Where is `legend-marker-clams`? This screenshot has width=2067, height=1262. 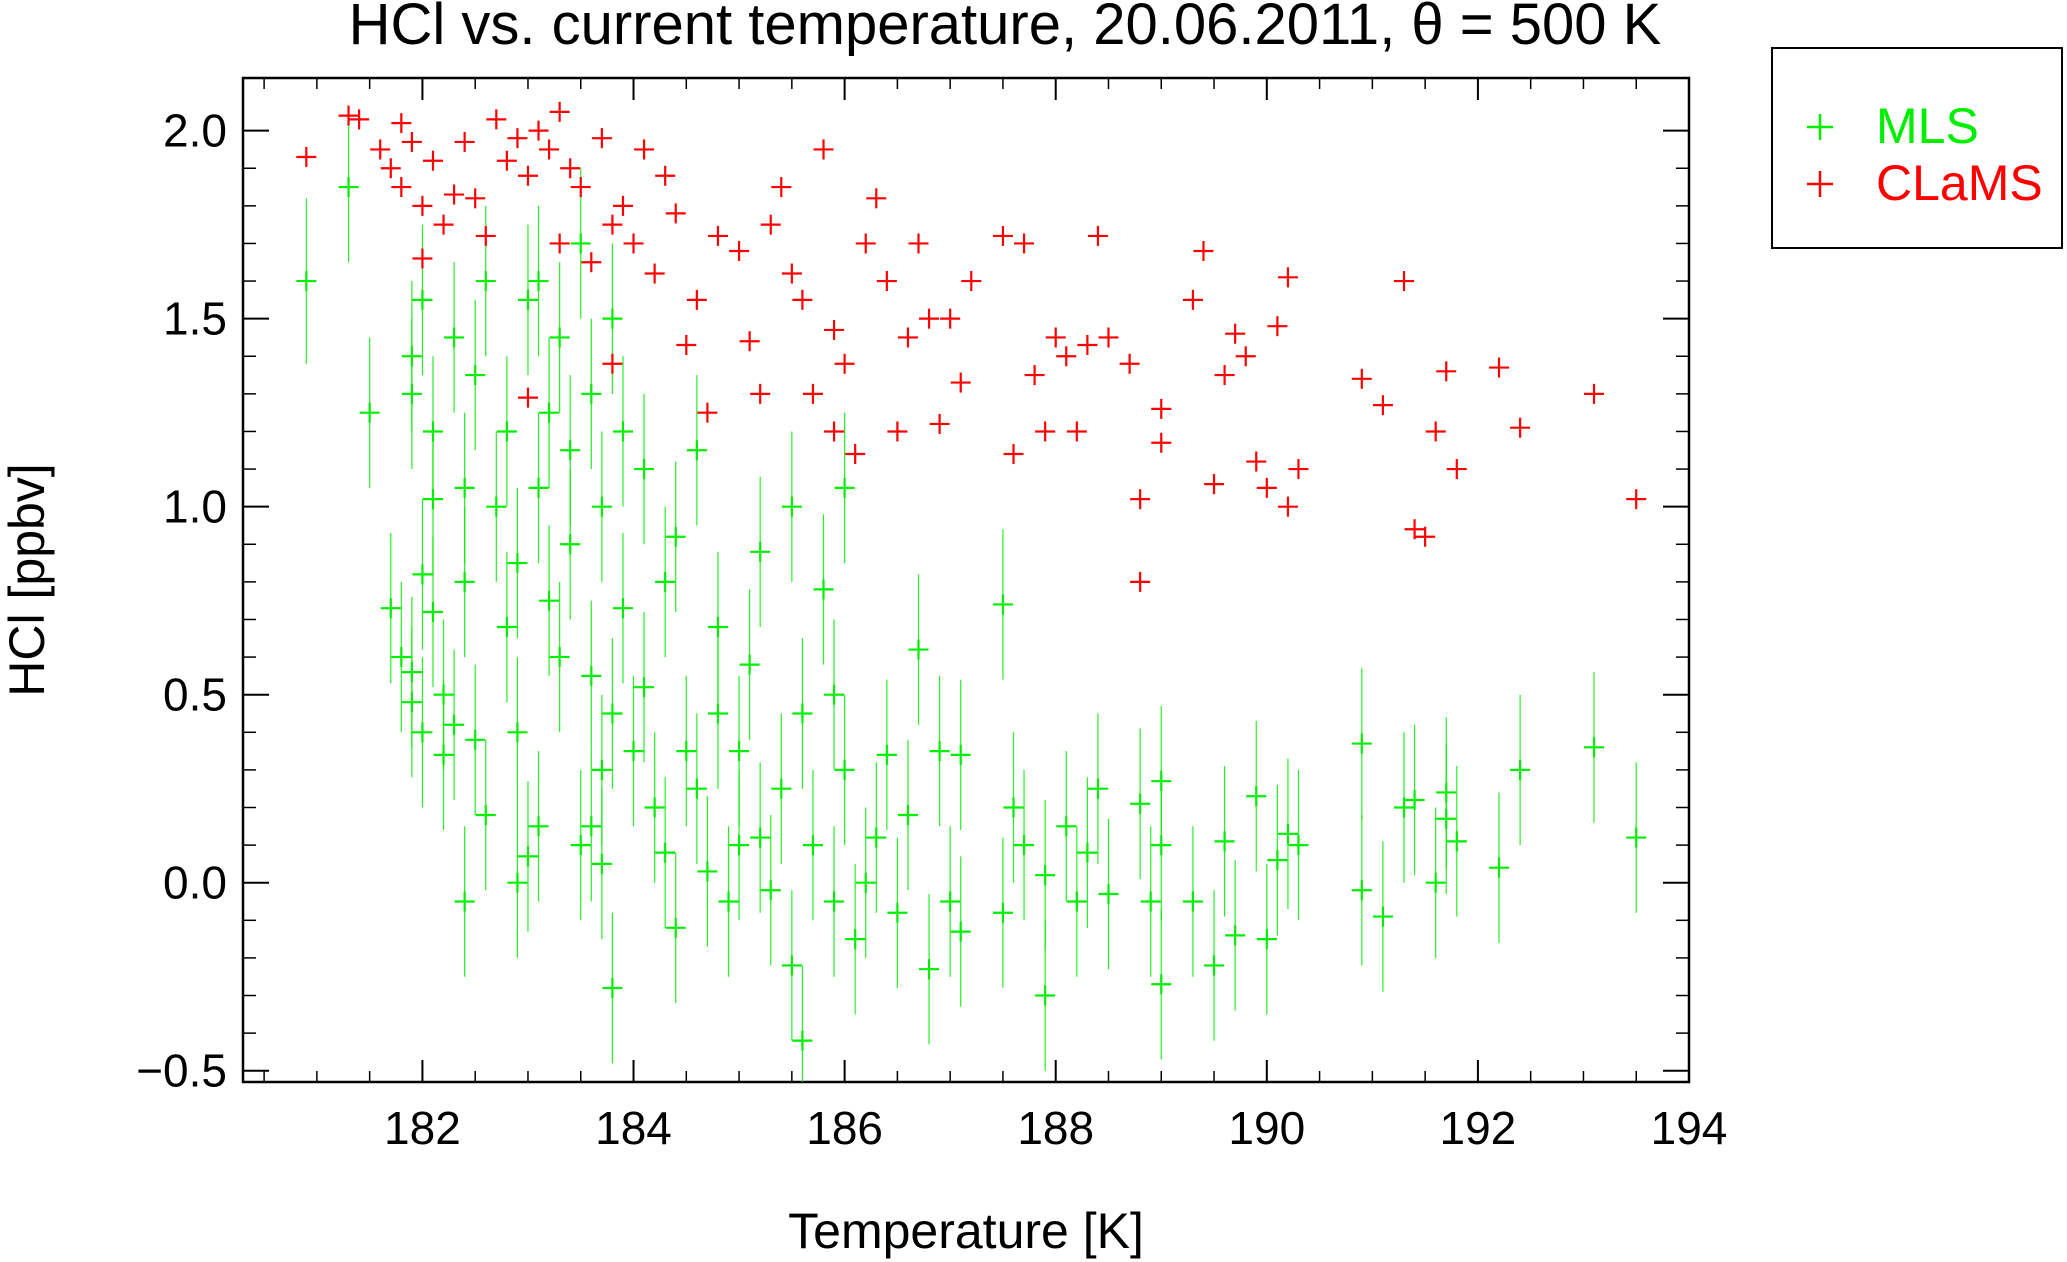
legend-marker-clams is located at coordinates (1820, 184).